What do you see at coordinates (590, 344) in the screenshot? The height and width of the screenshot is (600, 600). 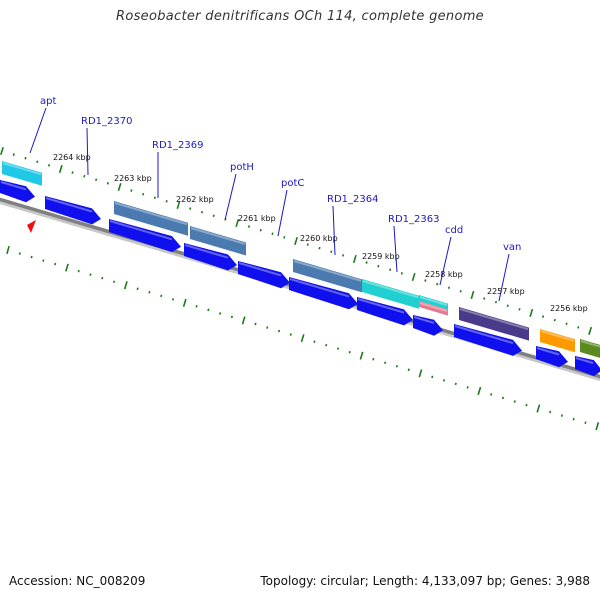 I see `feature-olive-sheen` at bounding box center [590, 344].